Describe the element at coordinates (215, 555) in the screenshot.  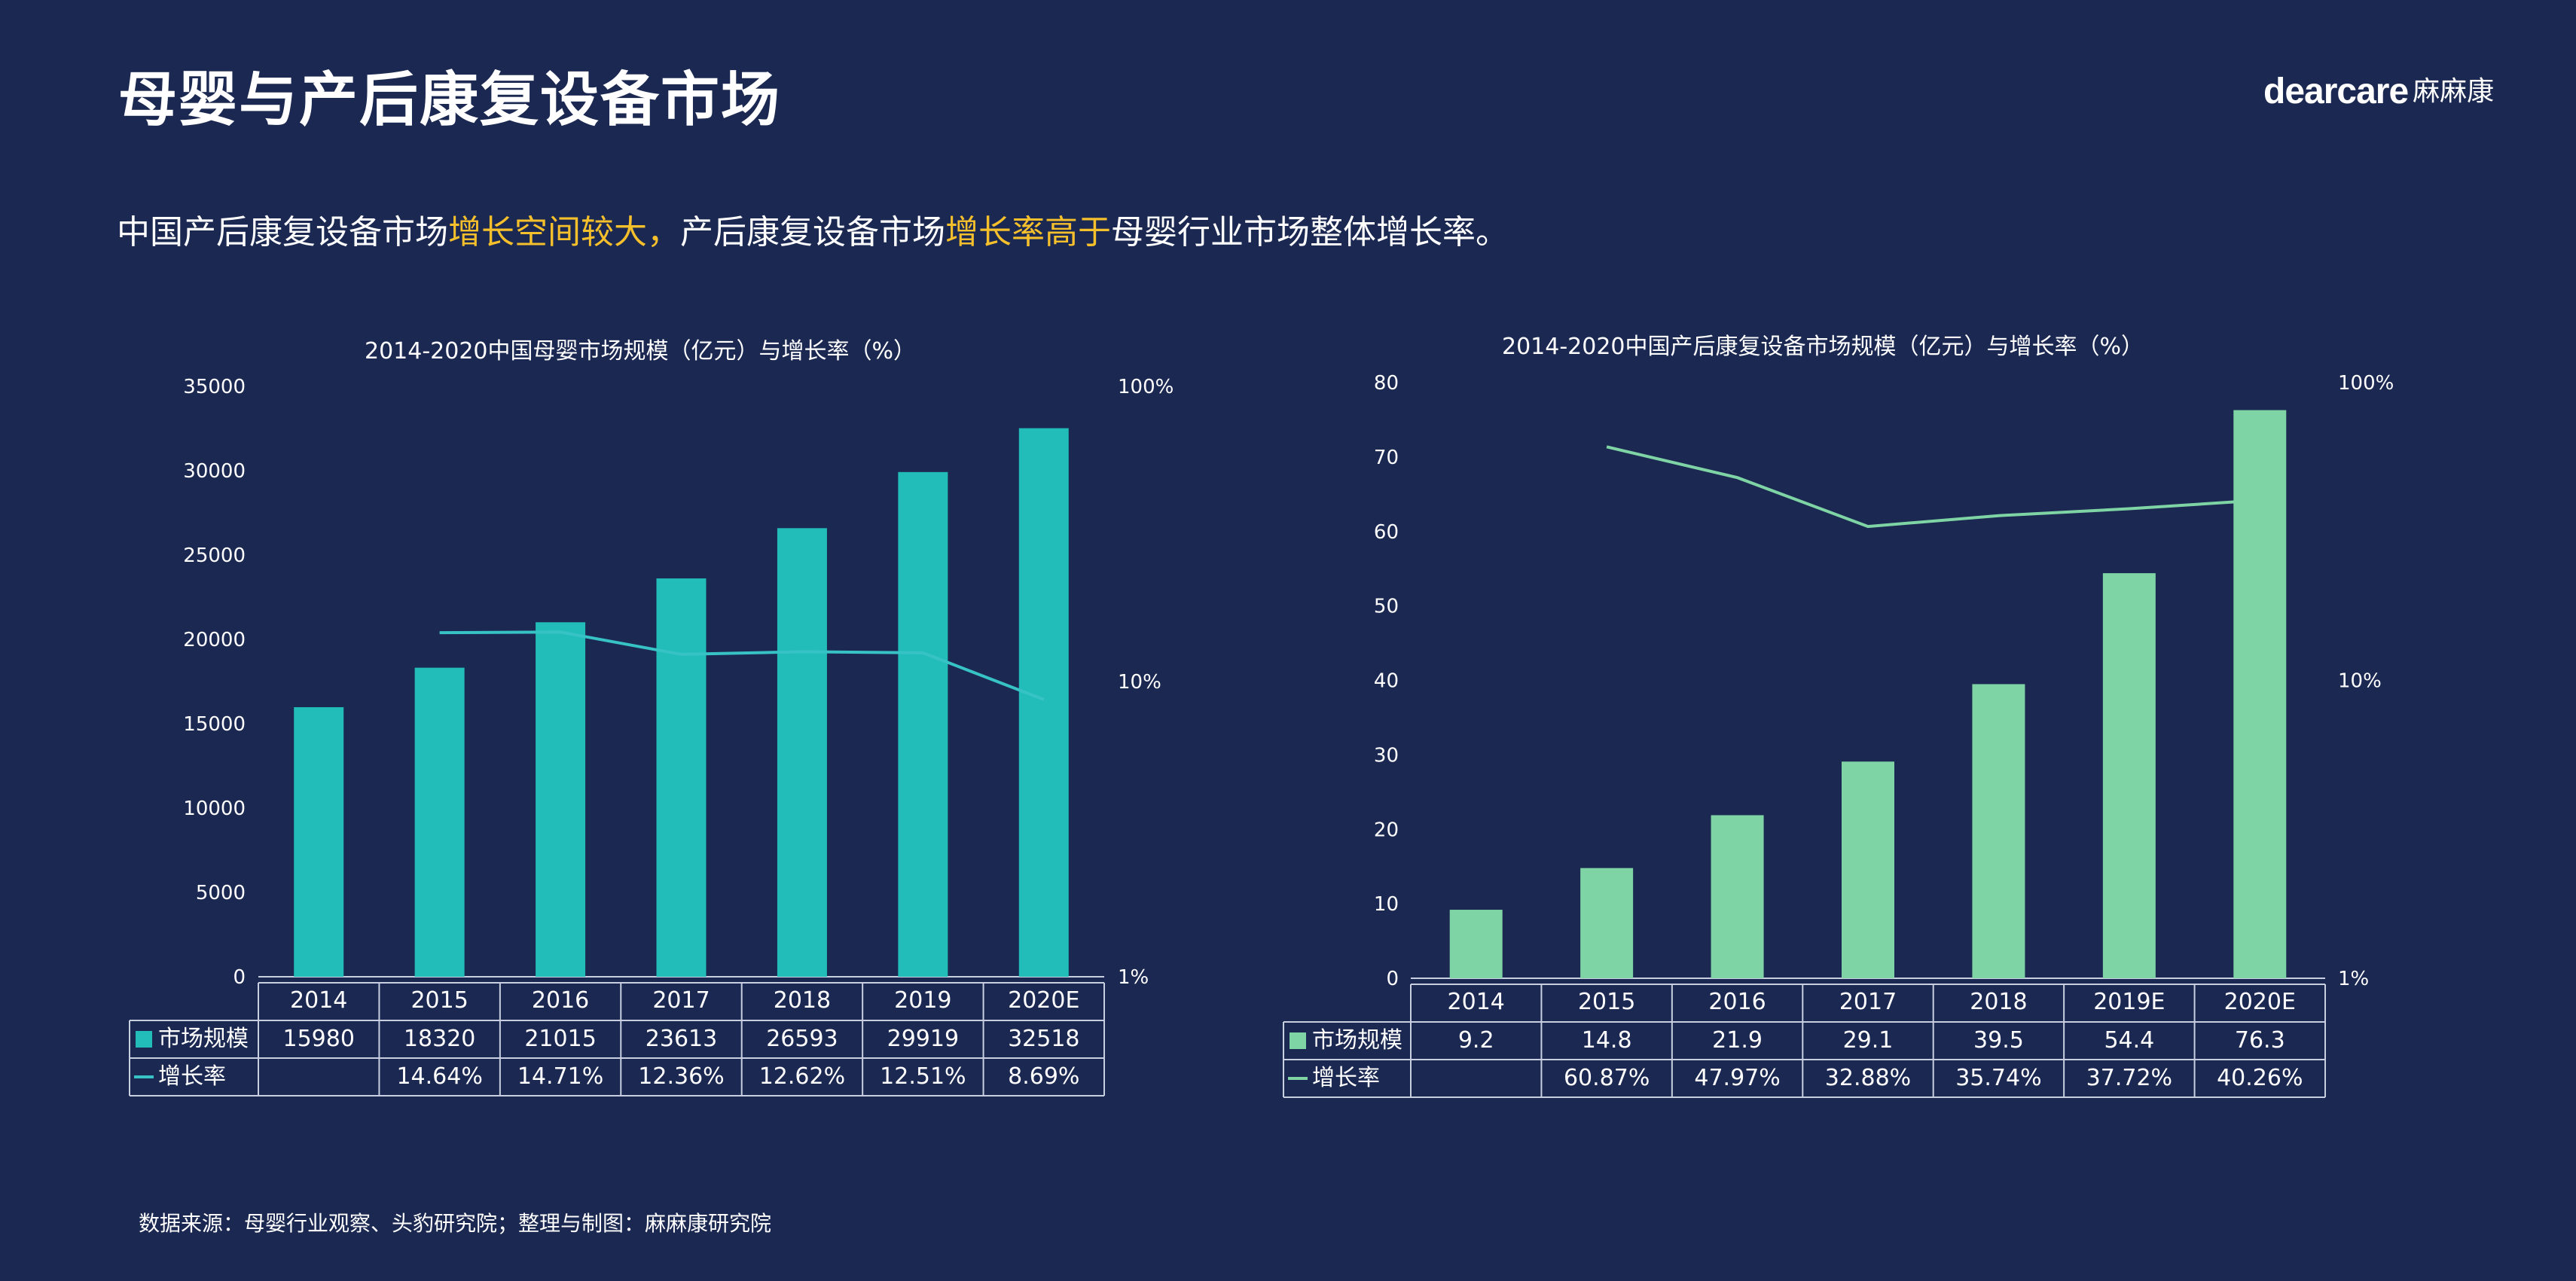
I see `maternal-y-tick-label: 25000` at that location.